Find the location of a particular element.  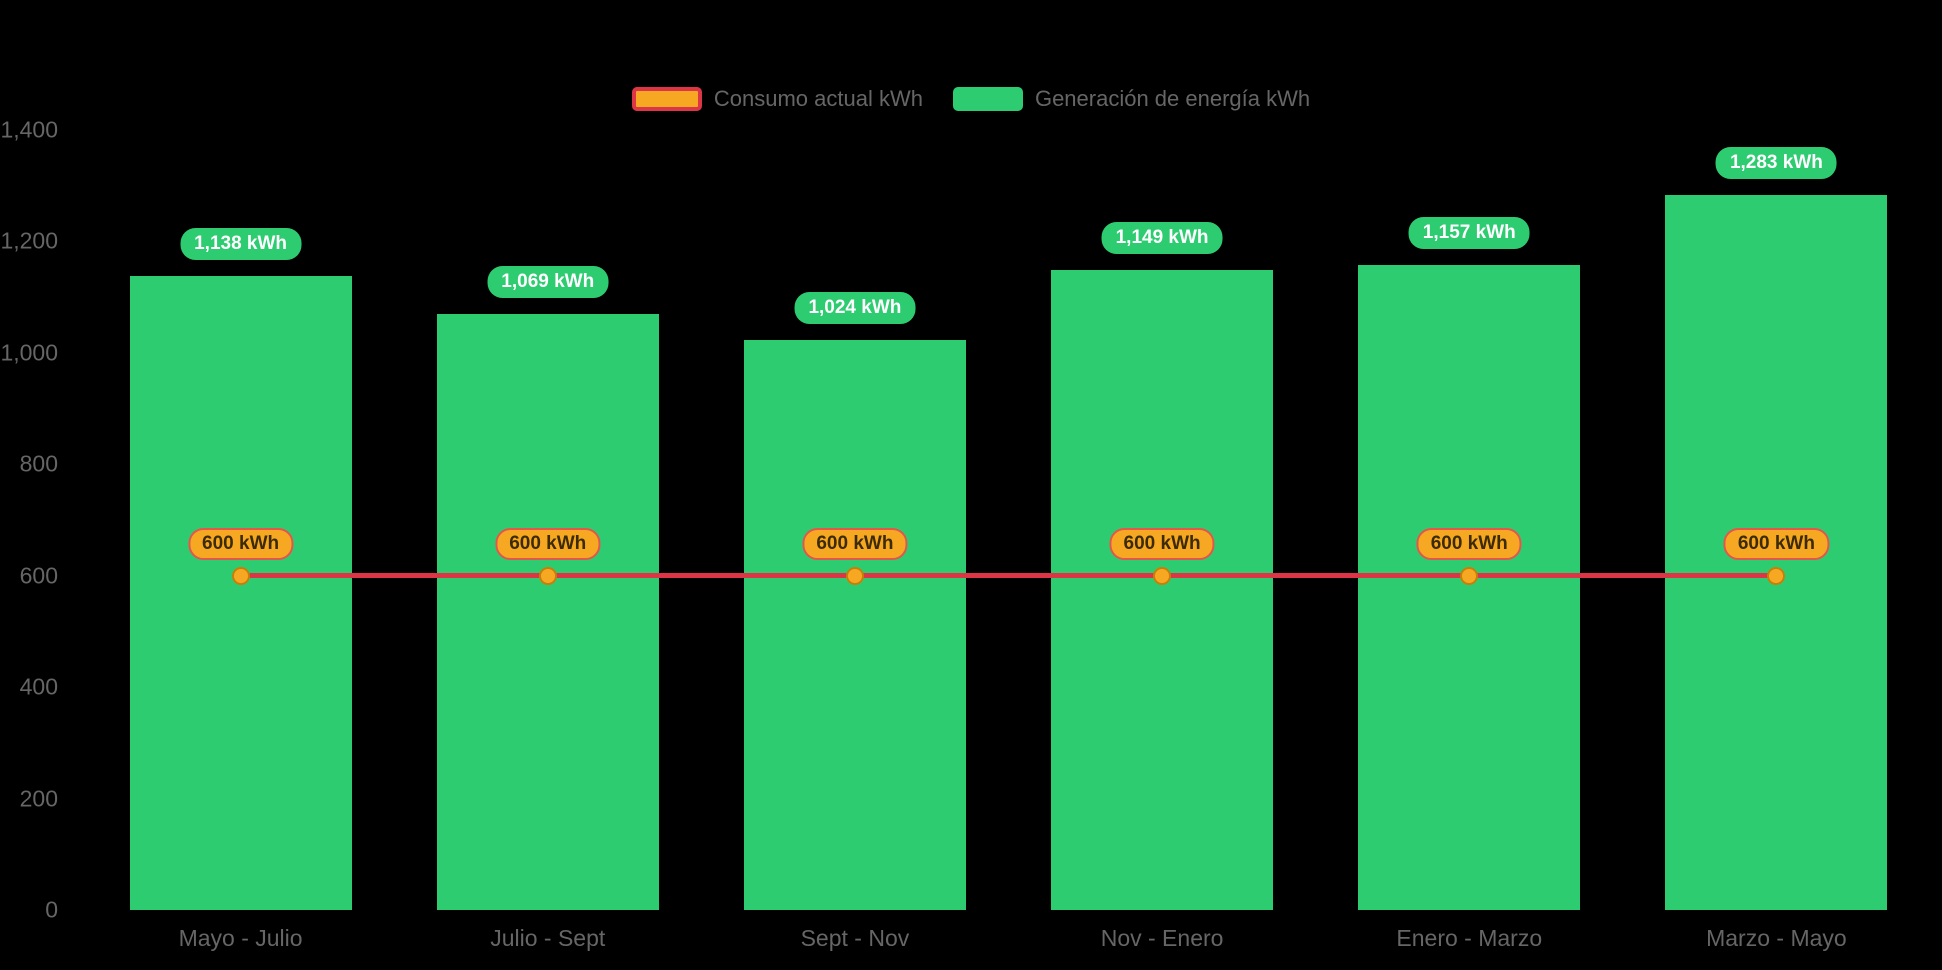

legend-item-generacion: Generación de energía kWh is located at coordinates (1131, 99).